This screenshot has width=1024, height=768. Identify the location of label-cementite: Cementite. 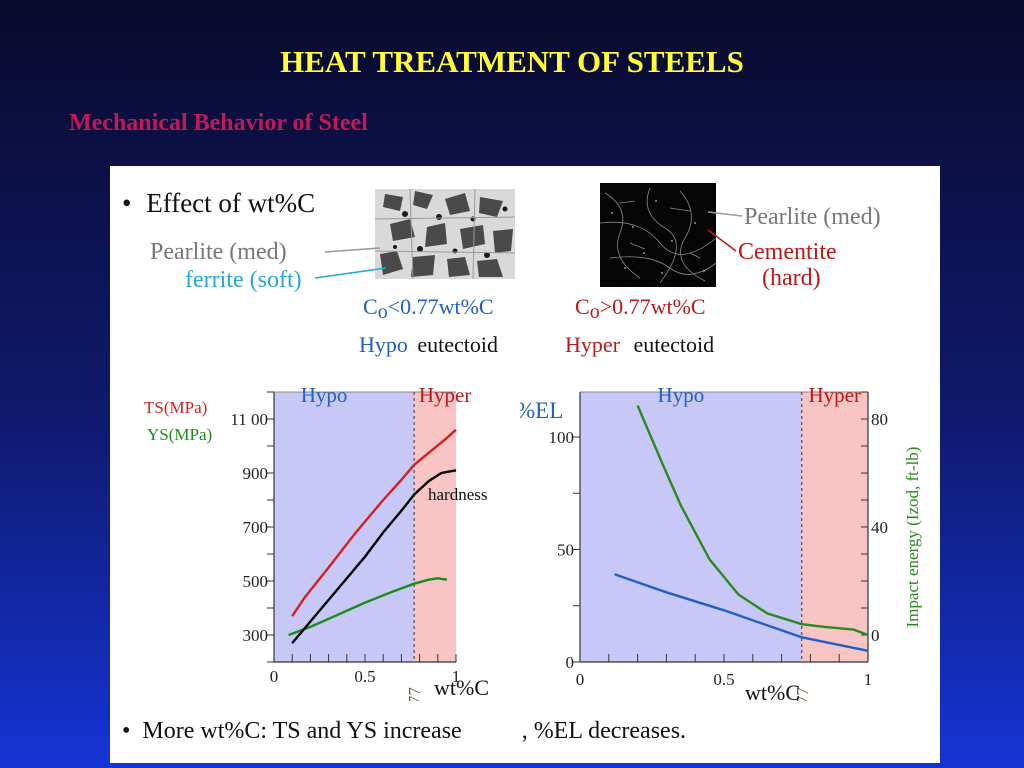
(787, 252).